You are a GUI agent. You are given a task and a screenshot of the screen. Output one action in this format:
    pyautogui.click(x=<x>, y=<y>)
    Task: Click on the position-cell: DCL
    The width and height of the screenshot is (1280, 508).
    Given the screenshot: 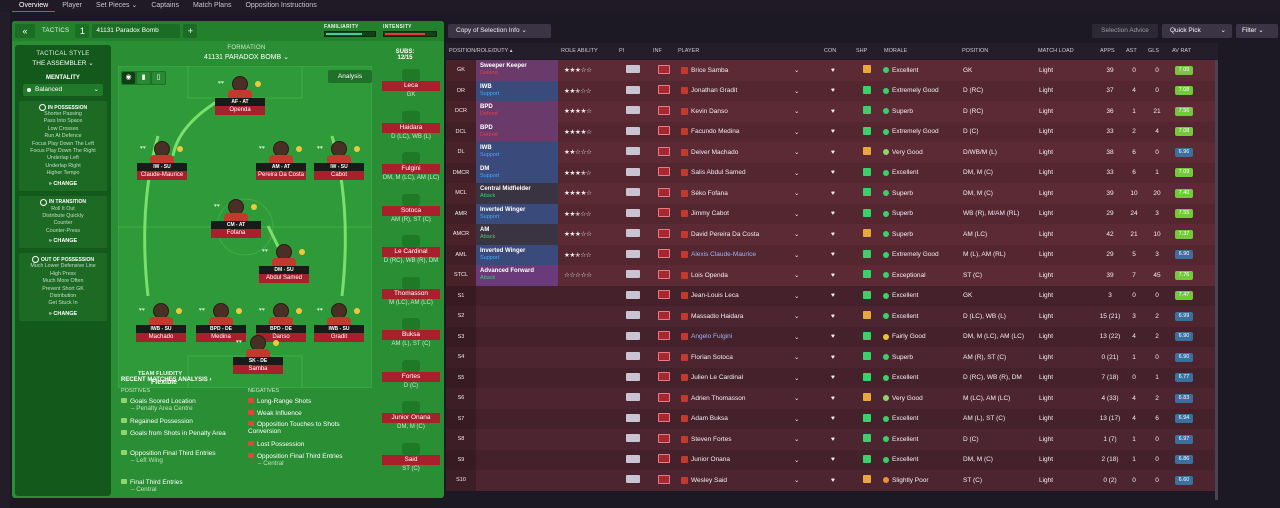 What is the action you would take?
    pyautogui.click(x=461, y=131)
    